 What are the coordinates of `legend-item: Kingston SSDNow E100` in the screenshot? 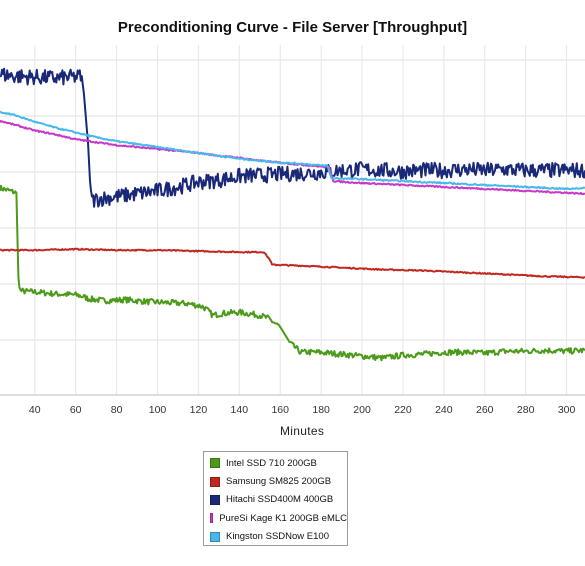 It's located at (278, 537).